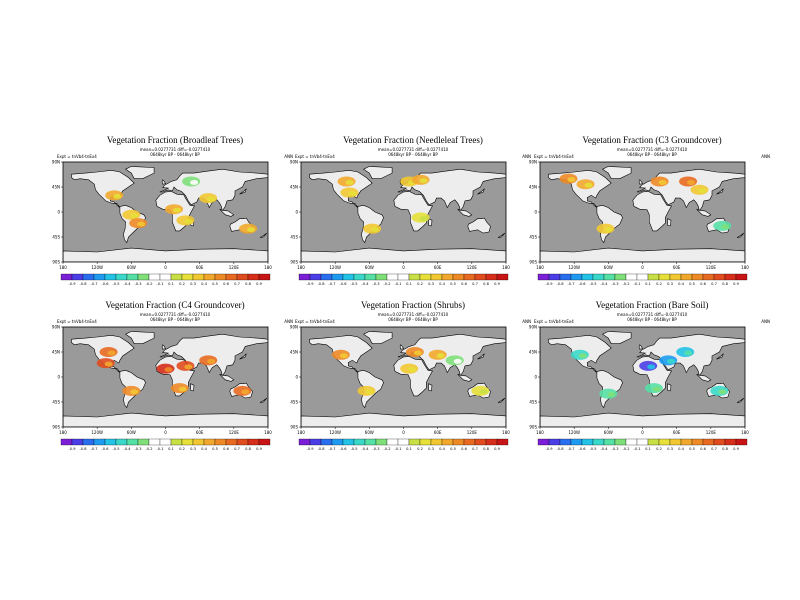 Image resolution: width=800 pixels, height=600 pixels. I want to click on panel-title: Vegetation Fraction (Shrubs), so click(413, 305).